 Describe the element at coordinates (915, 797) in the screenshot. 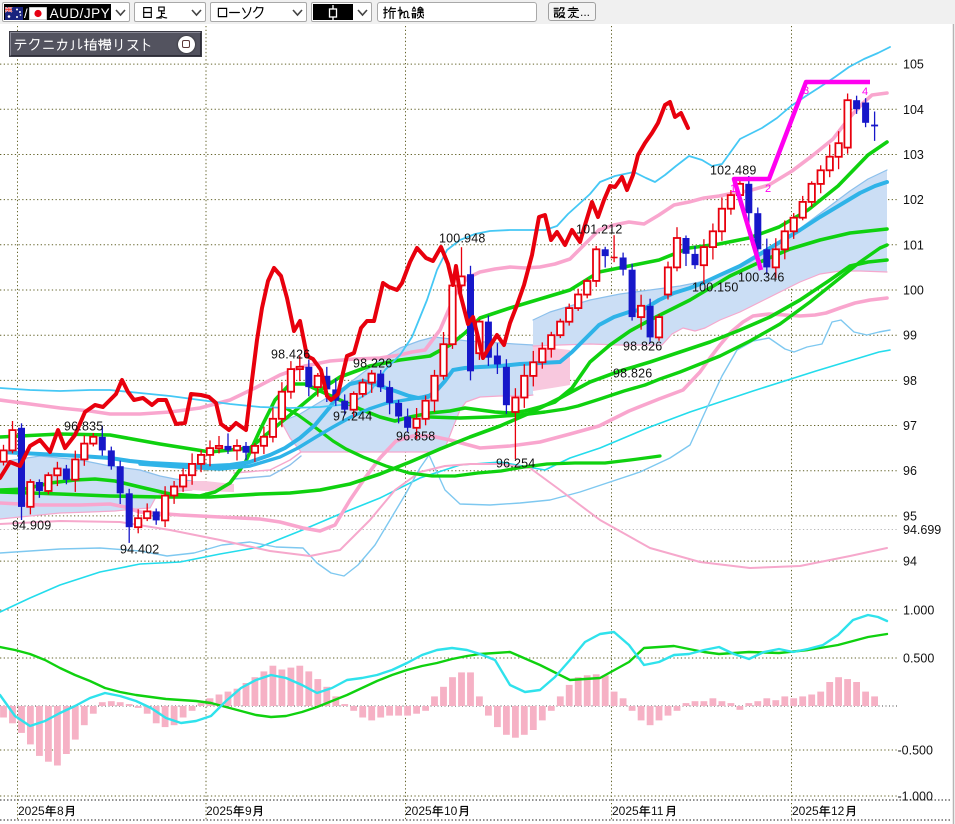

I see `svg-text: -1.000` at that location.